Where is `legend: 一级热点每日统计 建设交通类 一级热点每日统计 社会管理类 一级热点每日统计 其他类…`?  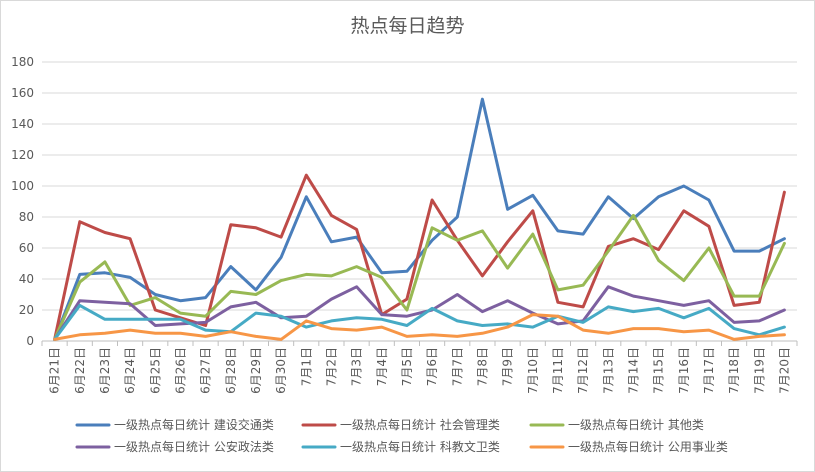
legend: 一级热点每日统计 建设交通类 一级热点每日统计 社会管理类 一级热点每日统计 其他类… is located at coordinates (401, 435).